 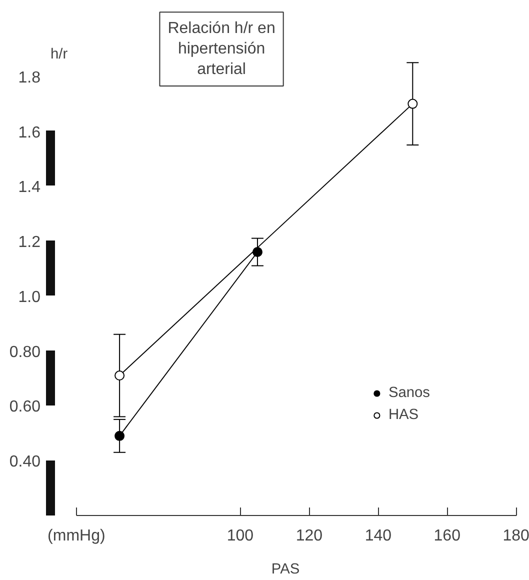 What do you see at coordinates (29, 77) in the screenshot?
I see `y-tick-label: 1.8` at bounding box center [29, 77].